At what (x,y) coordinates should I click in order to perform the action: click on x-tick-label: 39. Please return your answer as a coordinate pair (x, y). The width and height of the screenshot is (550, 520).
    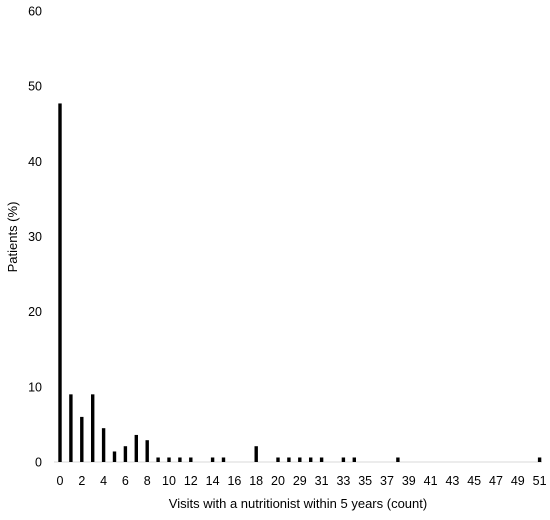
    Looking at the image, I should click on (409, 481).